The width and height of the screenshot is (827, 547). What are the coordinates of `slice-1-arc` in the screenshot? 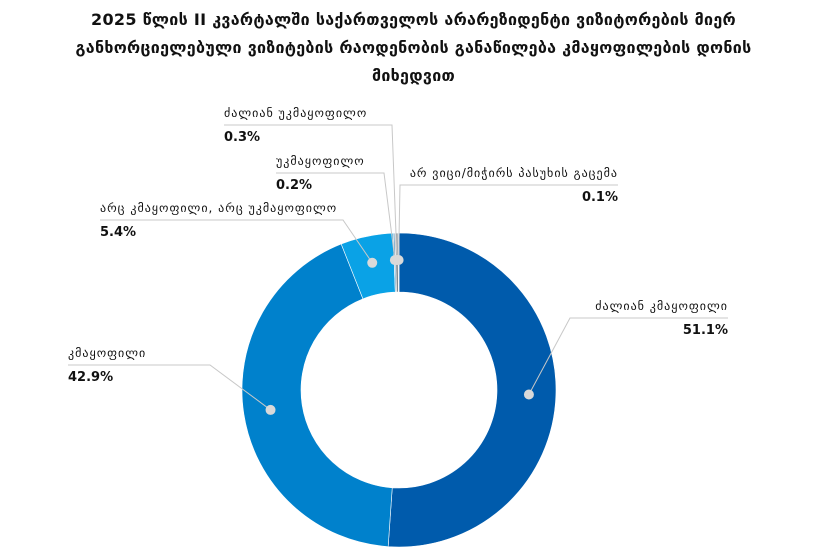 It's located at (472, 389).